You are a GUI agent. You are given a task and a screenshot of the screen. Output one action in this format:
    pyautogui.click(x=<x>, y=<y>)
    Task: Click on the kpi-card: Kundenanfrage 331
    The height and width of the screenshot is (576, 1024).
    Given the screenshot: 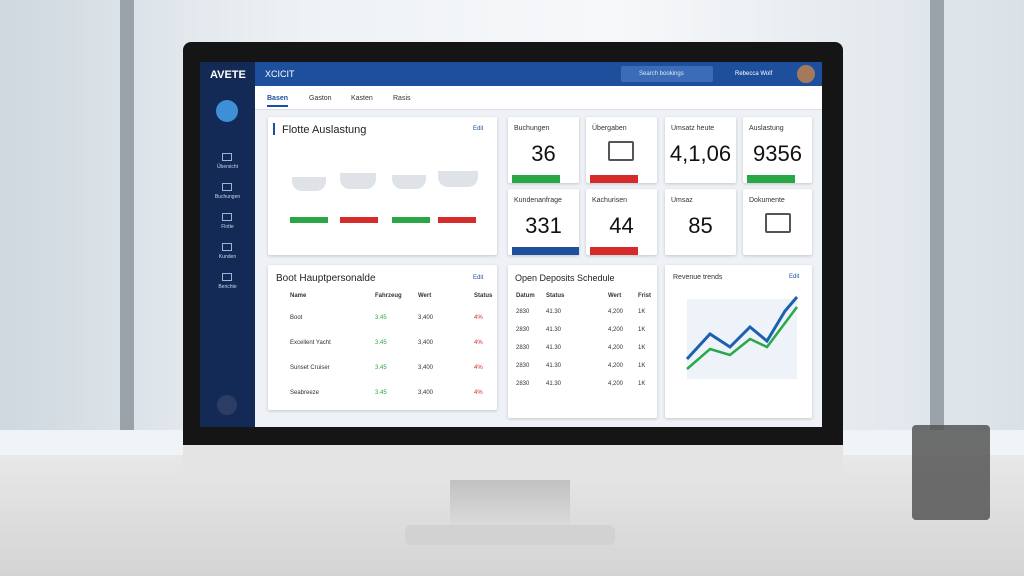 What is the action you would take?
    pyautogui.click(x=543, y=222)
    